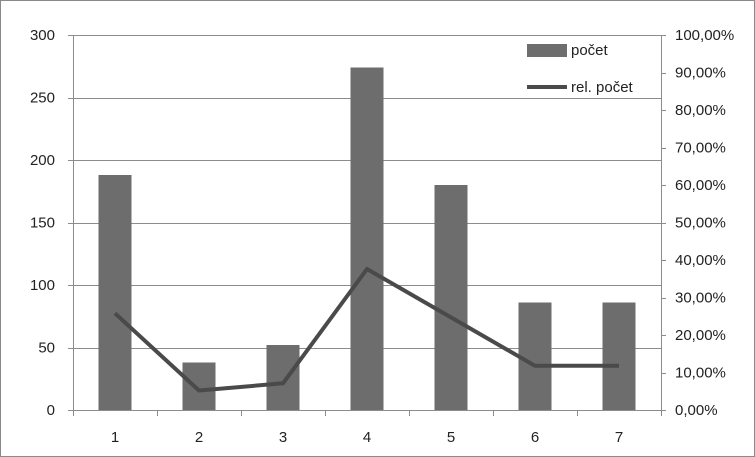  I want to click on y-right-tick-label: 80,00%, so click(700, 110).